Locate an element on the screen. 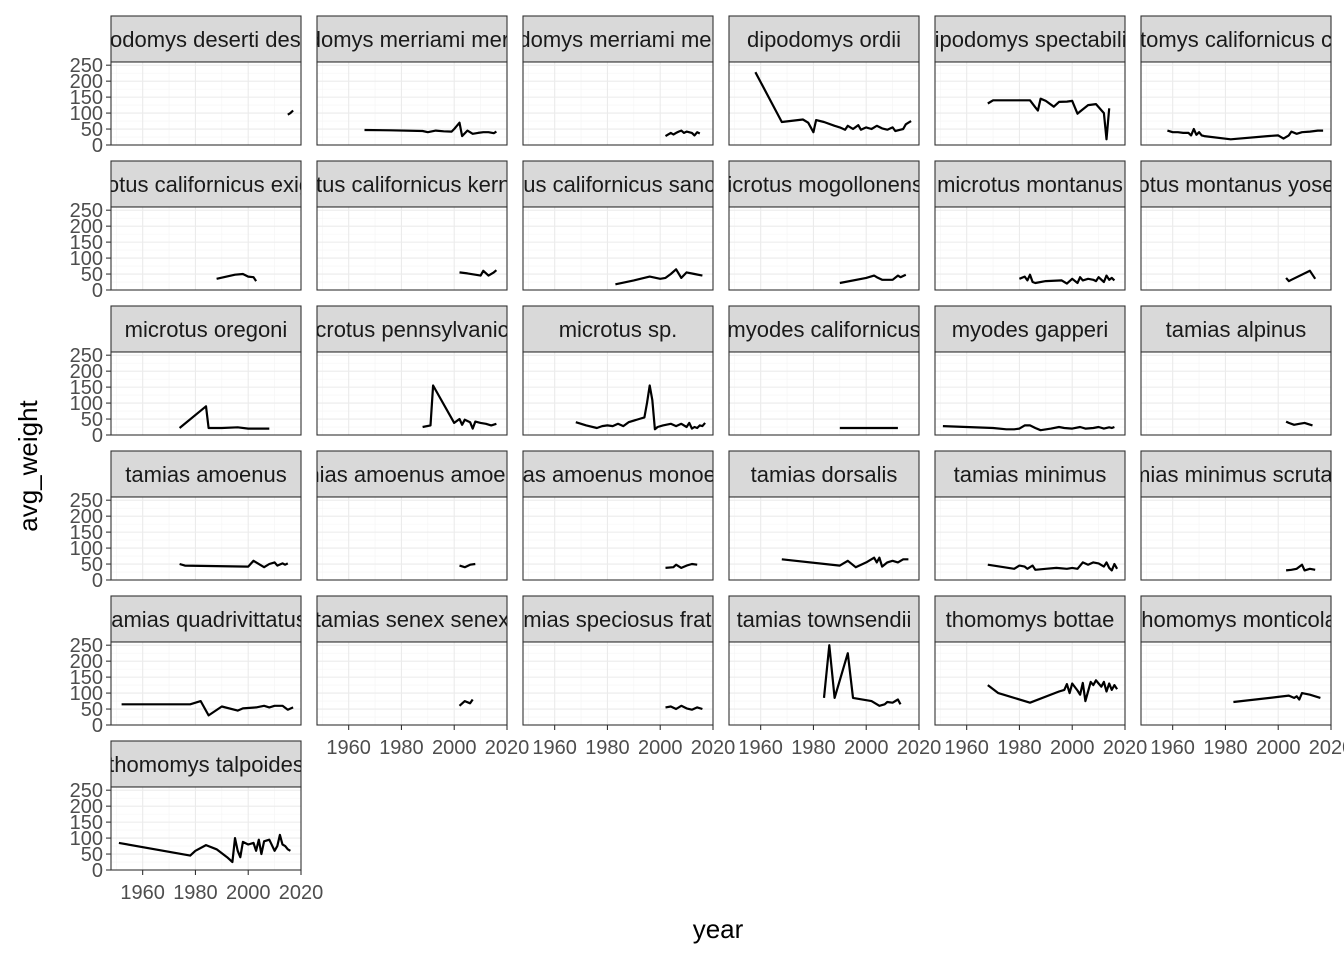 This screenshot has width=1344, height=960. facet-strip-label: microtus californicus sanctidiegi is located at coordinates (617, 184).